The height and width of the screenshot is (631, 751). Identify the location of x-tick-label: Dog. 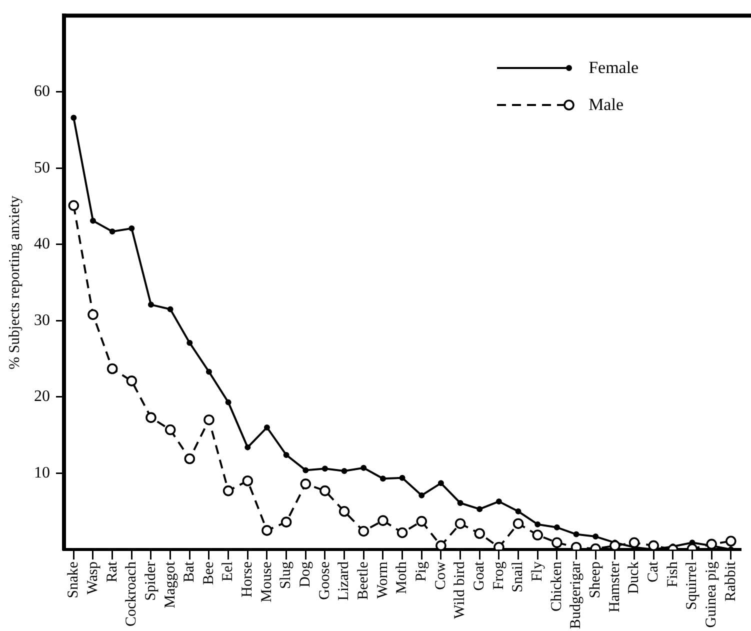
(306, 574).